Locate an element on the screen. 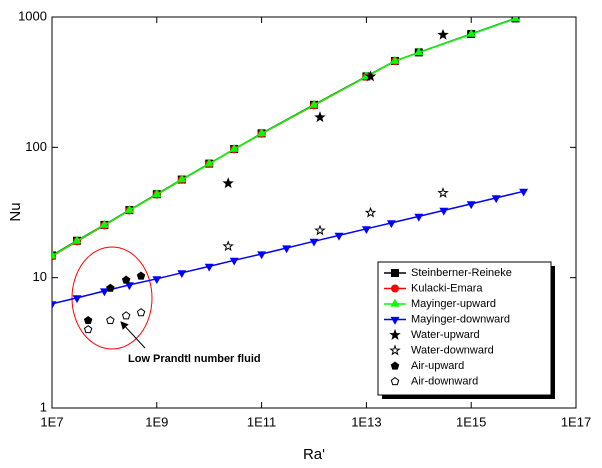 The image size is (602, 468). legend-label: Mayinger-downward is located at coordinates (460, 319).